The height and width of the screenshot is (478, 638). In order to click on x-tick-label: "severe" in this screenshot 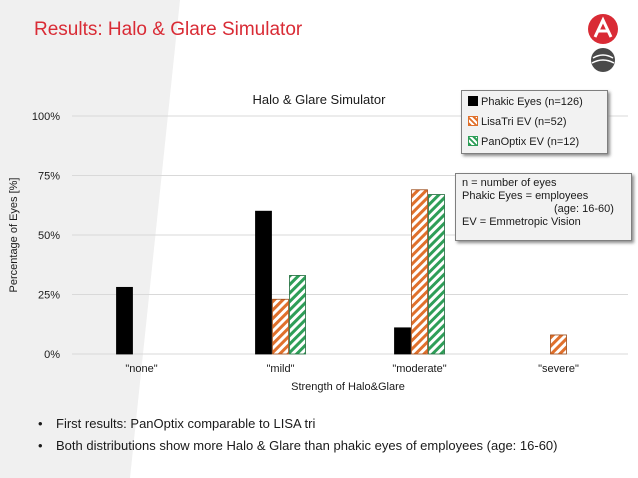, I will do `click(558, 369)`.